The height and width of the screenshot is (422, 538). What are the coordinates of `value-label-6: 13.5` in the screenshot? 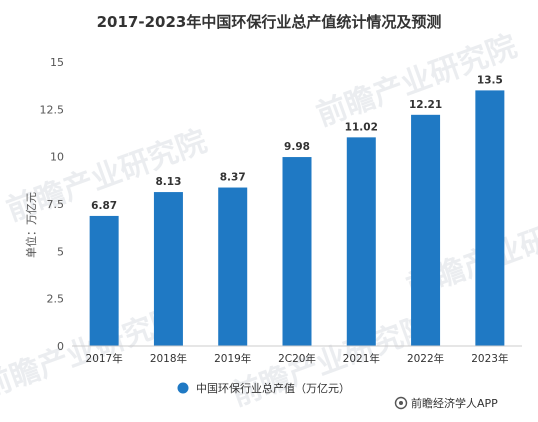 It's located at (490, 80).